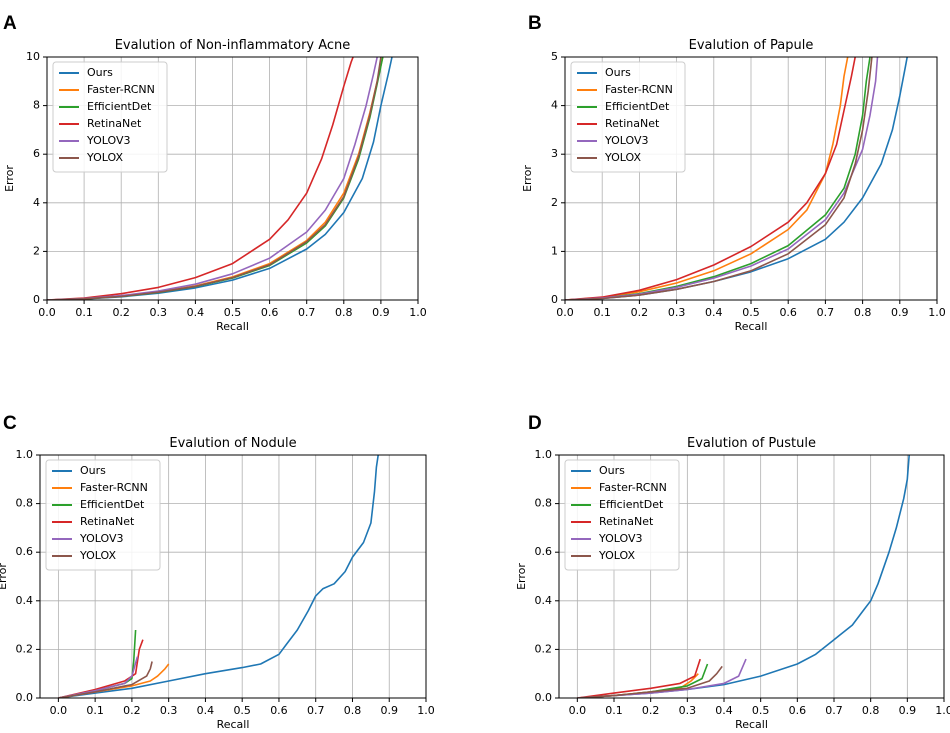 Image resolution: width=950 pixels, height=733 pixels. I want to click on panel-letter: D, so click(535, 423).